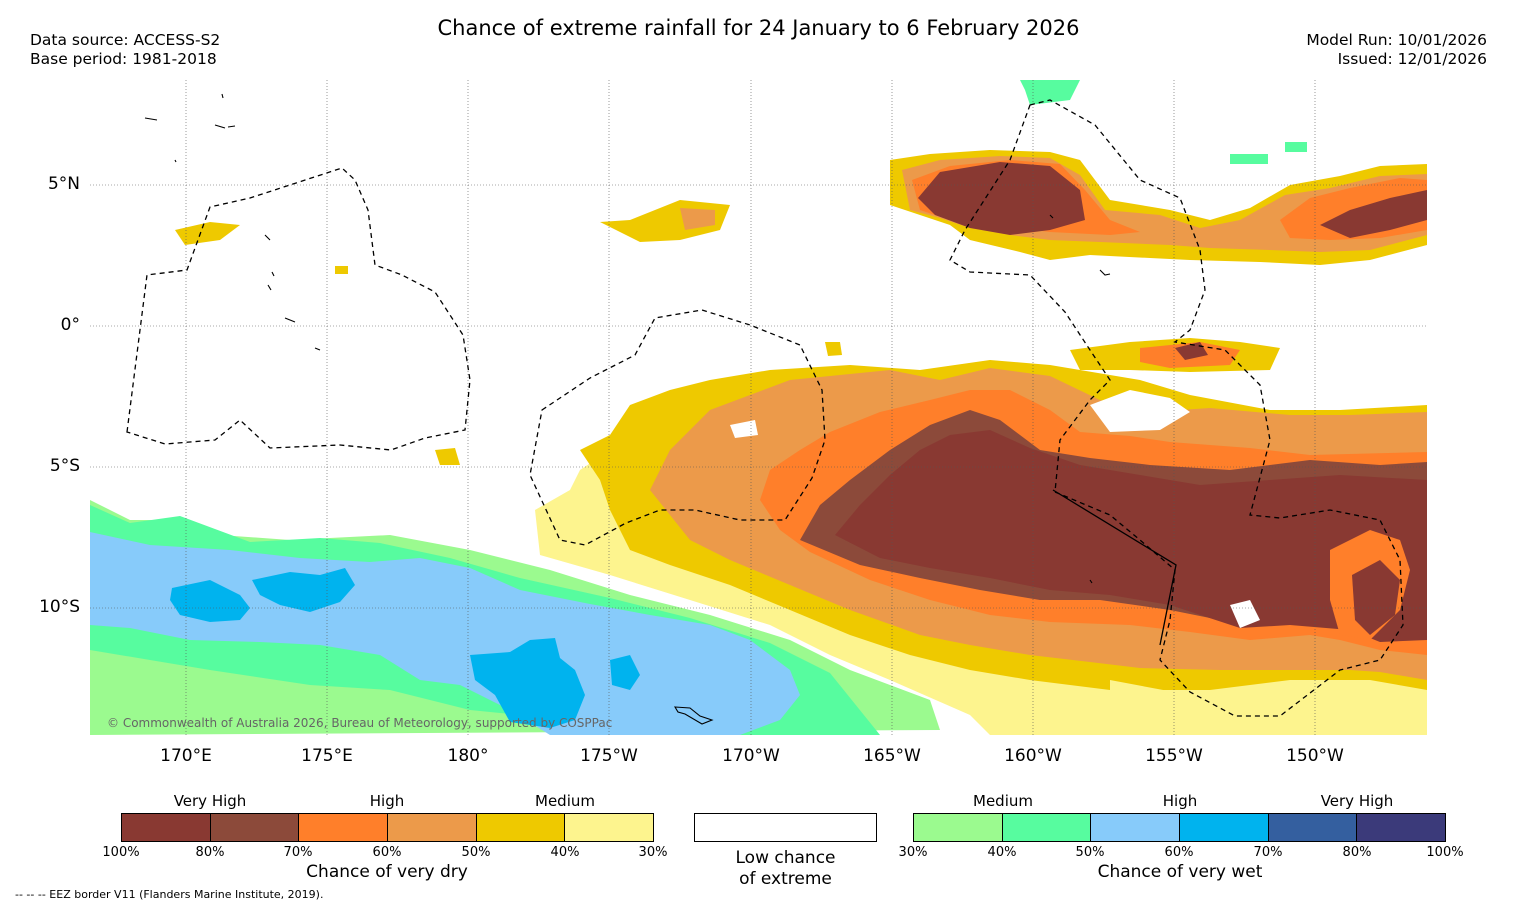 This screenshot has width=1517, height=908. I want to click on dry-tick: 30%, so click(653, 852).